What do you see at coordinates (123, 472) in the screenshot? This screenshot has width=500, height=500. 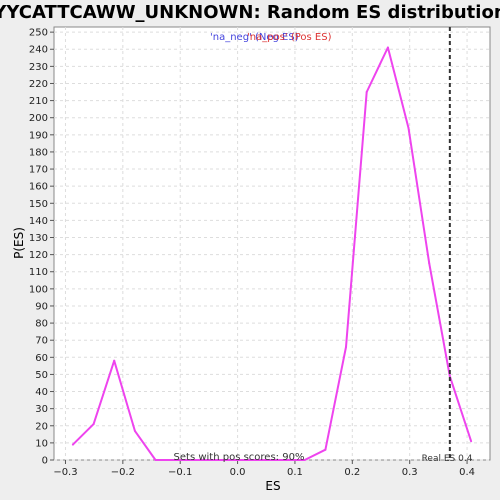 I see `x-tick-label: −0.2` at bounding box center [123, 472].